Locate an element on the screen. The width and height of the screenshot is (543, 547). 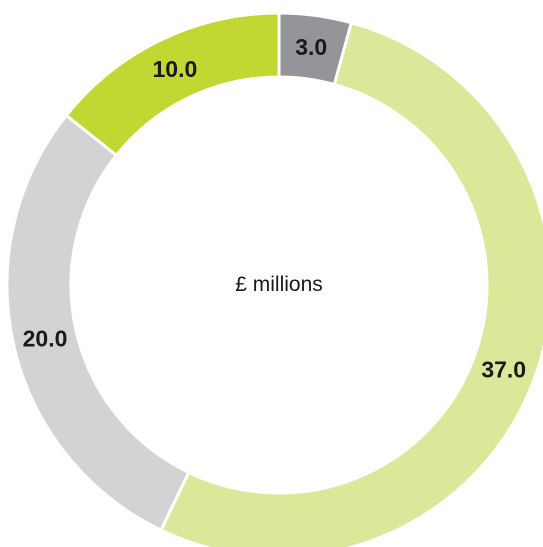
slice-value-label: 3.0 is located at coordinates (311, 47).